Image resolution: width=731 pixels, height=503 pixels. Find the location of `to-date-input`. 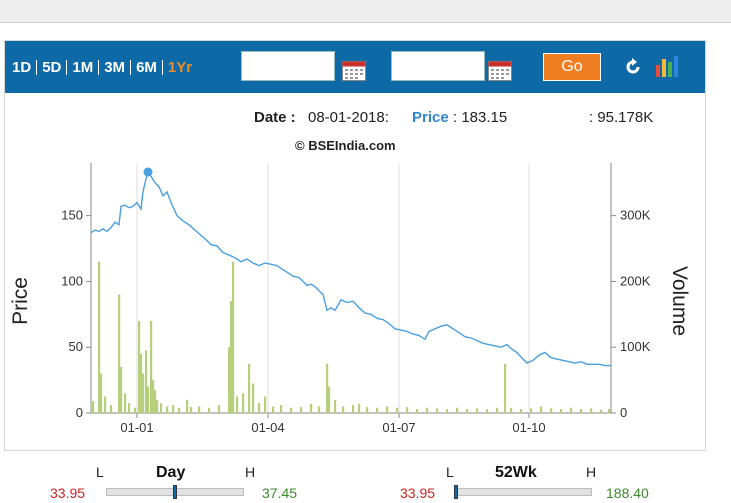

to-date-input is located at coordinates (438, 66).